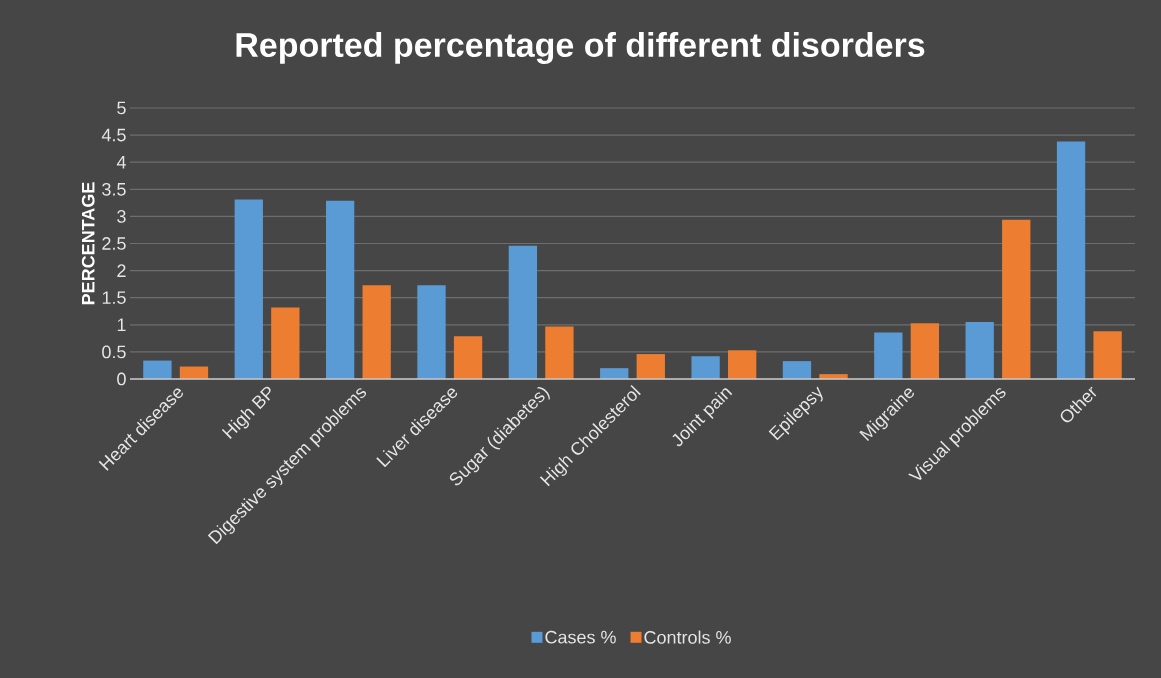  Describe the element at coordinates (113, 135) in the screenshot. I see `y-tick-label: 4.5` at that location.